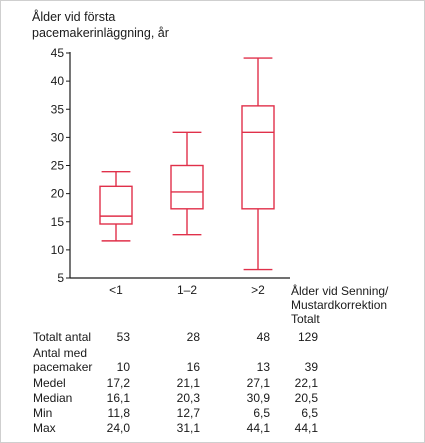 The height and width of the screenshot is (443, 425). Describe the element at coordinates (188, 383) in the screenshot. I see `table-cell: 21,1` at that location.